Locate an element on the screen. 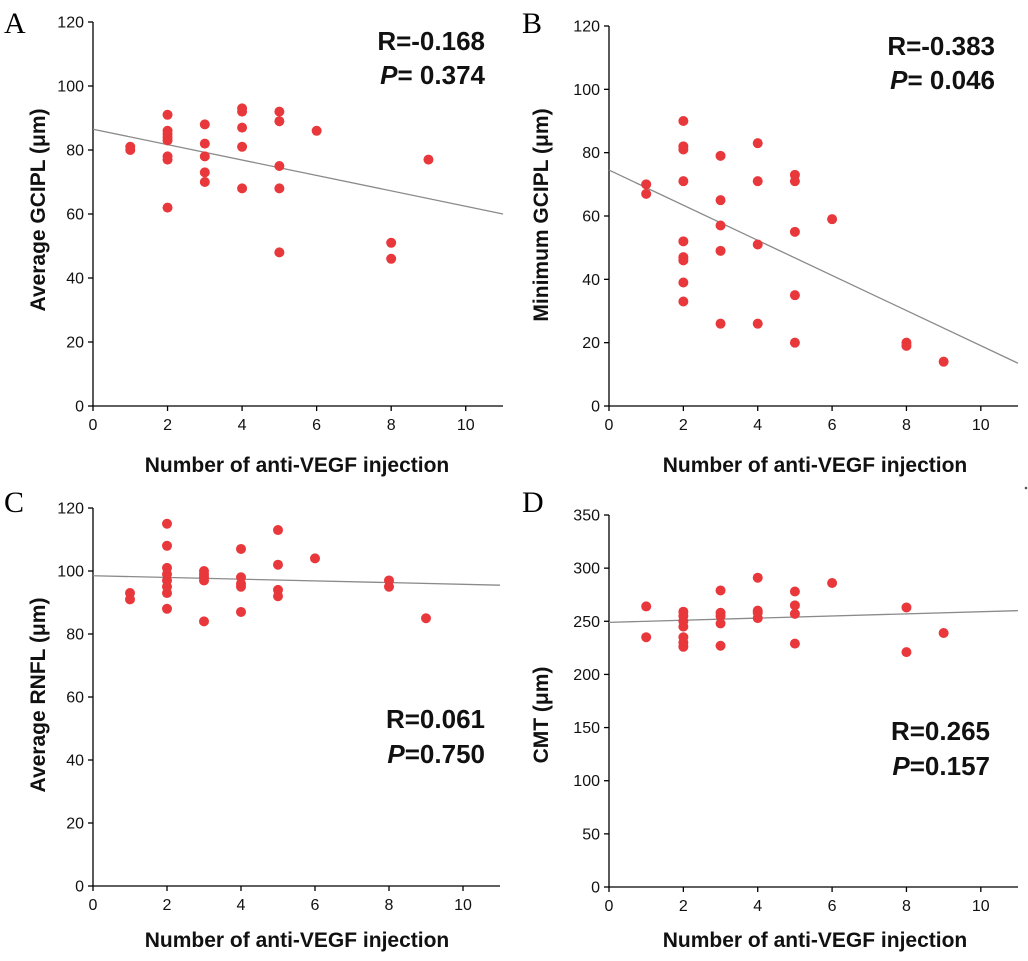 The image size is (1028, 961). panel-a-x-tick-label: 8 is located at coordinates (391, 425).